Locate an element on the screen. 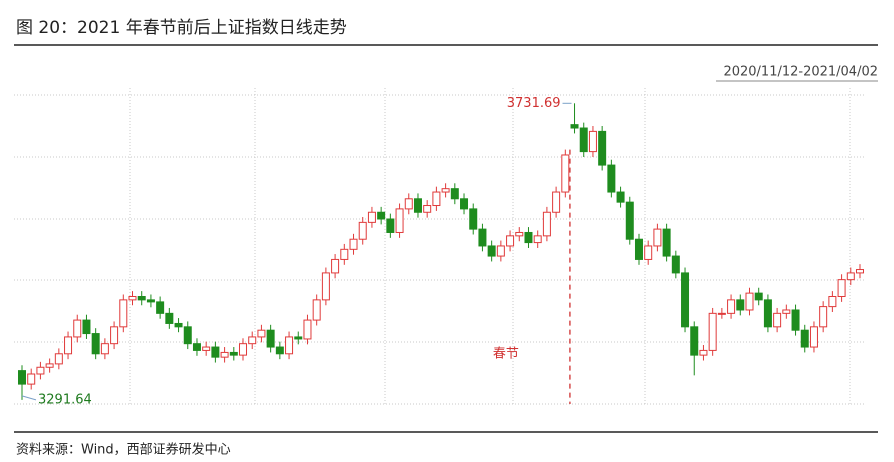 The image size is (894, 462). holiday-label: 春节 is located at coordinates (506, 354).